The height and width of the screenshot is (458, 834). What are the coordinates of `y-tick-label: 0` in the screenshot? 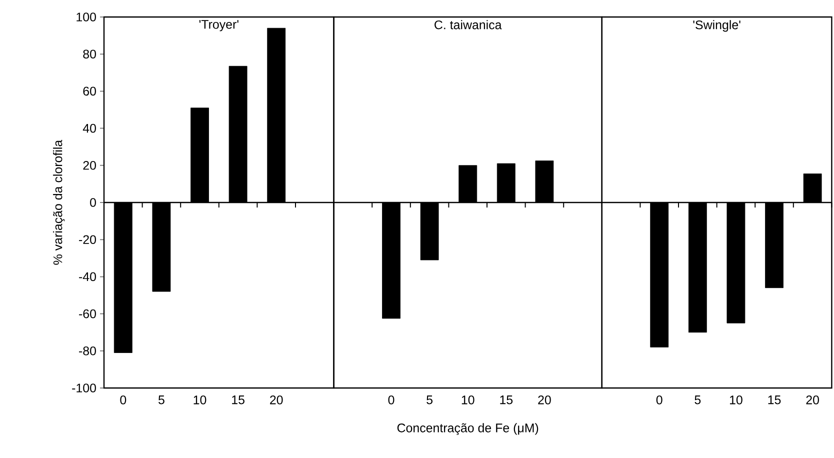 It's located at (93, 202).